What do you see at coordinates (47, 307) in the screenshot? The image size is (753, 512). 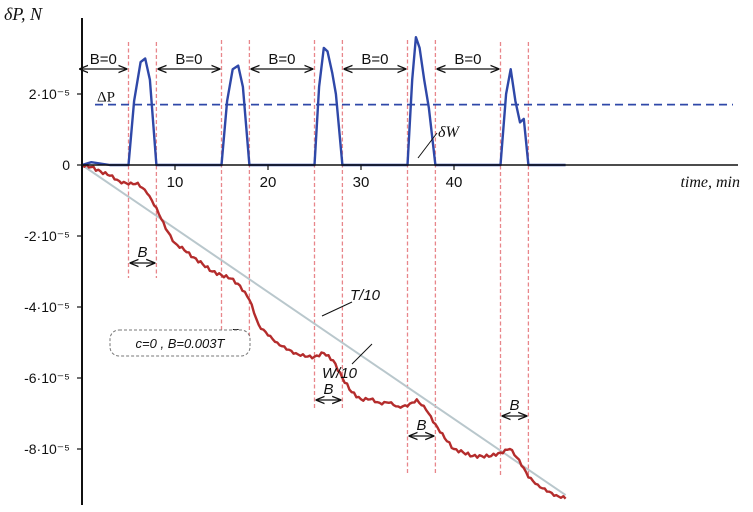 I see `y-tick-label-3: -4·10⁻⁵` at bounding box center [47, 307].